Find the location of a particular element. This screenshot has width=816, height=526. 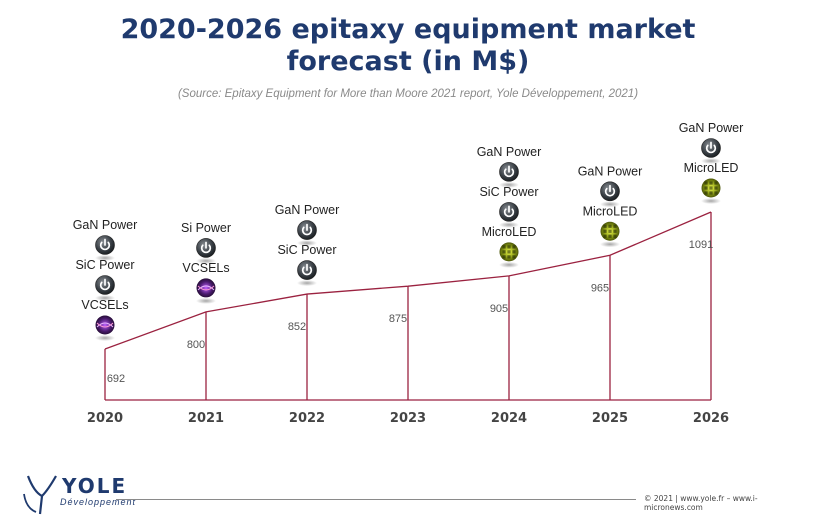

logo-word: YOLE is located at coordinates (95, 486).